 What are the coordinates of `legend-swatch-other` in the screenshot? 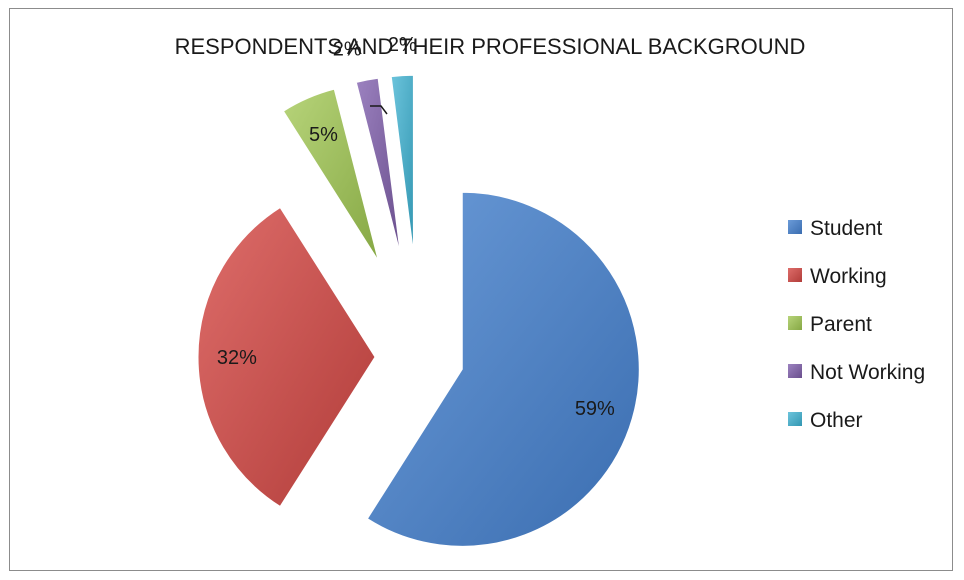 It's located at (795, 419).